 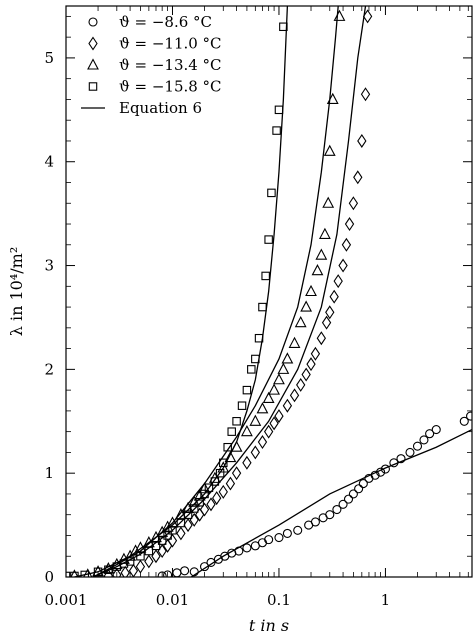 What do you see at coordinates (170, 87) in the screenshot?
I see `legend-entry-label: ϑ = −15.8 °C` at bounding box center [170, 87].